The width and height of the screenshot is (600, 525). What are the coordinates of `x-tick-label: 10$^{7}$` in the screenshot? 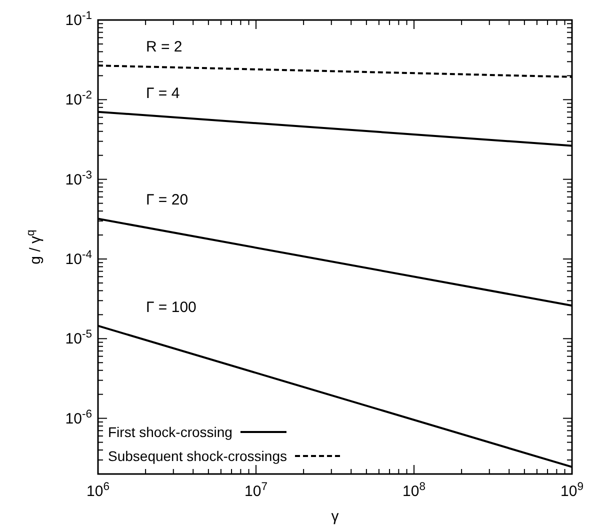 It's located at (256, 490).